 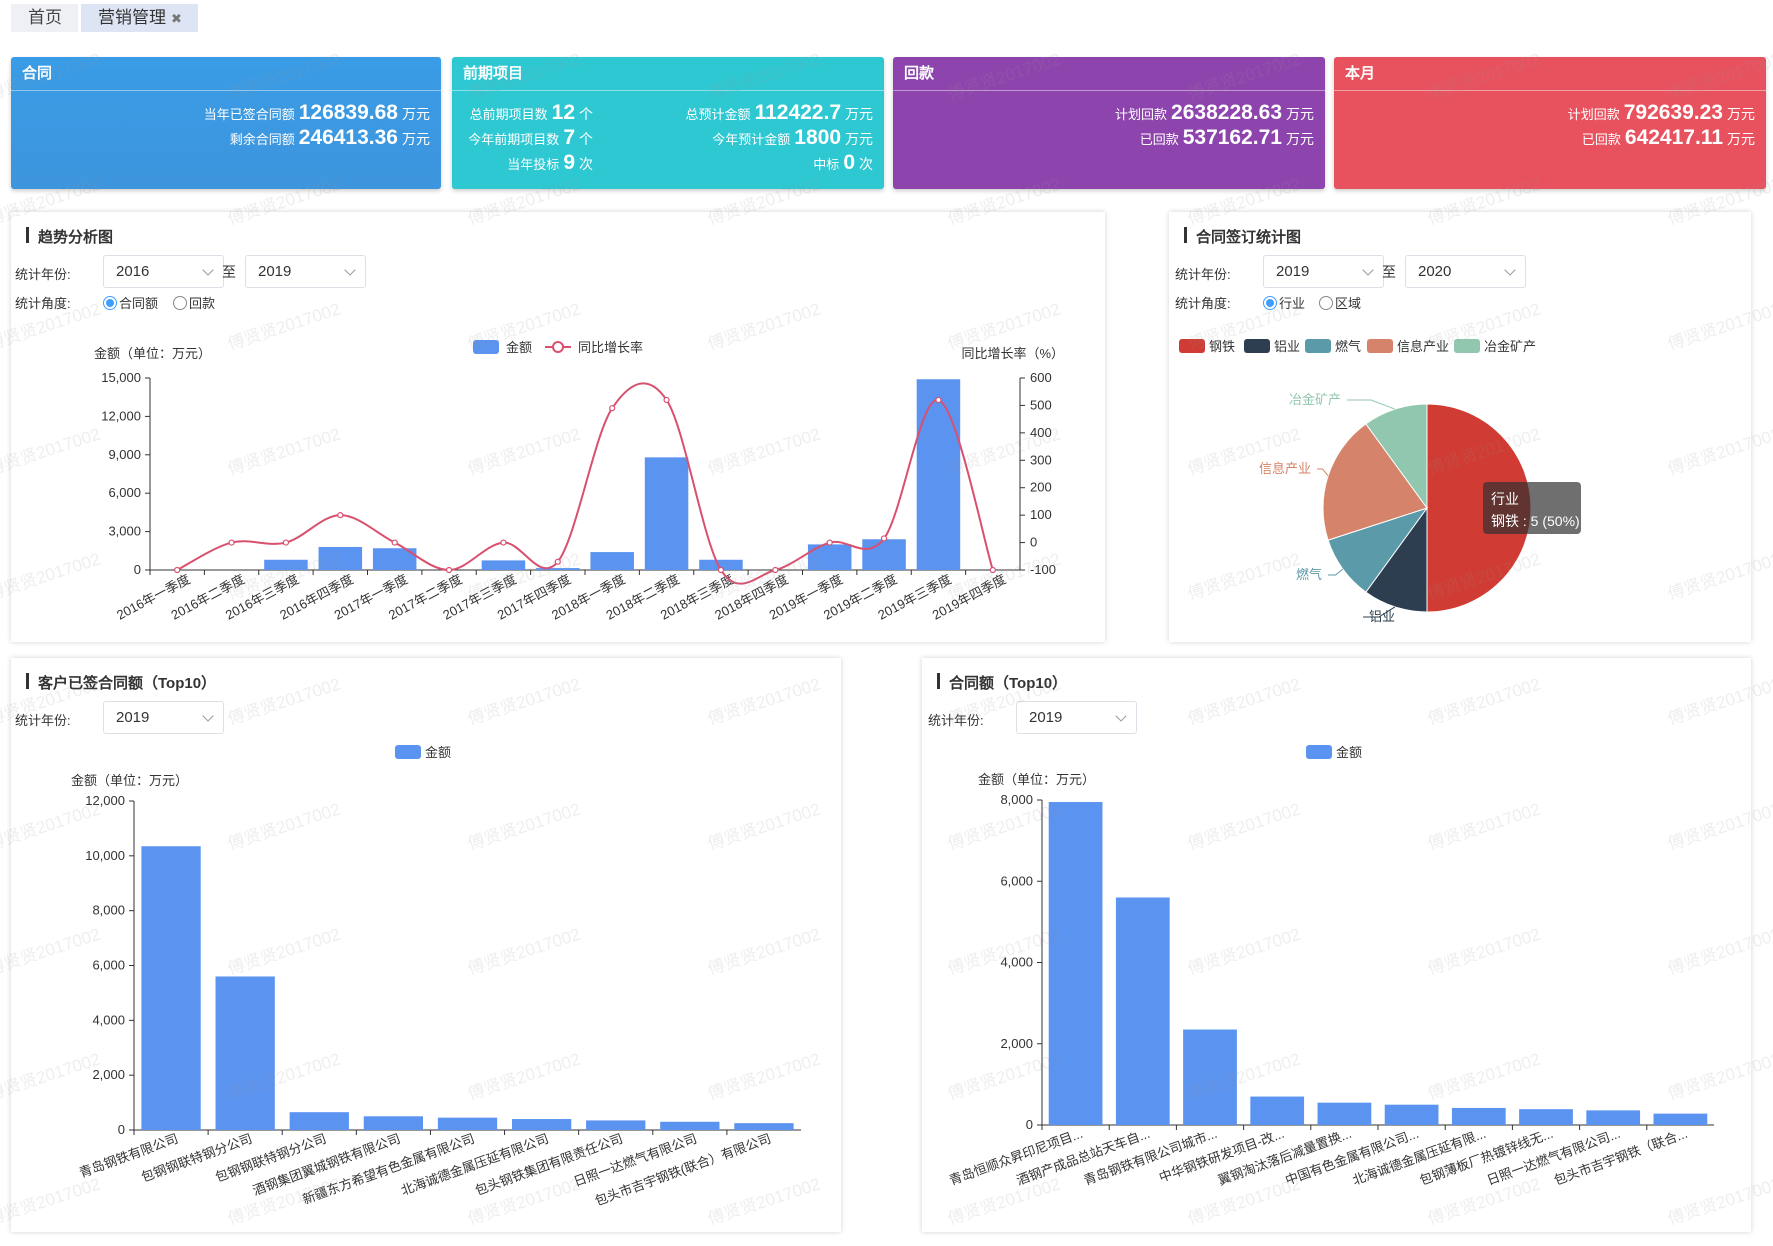 I want to click on y-tick-label: 8,000, so click(x=108, y=910).